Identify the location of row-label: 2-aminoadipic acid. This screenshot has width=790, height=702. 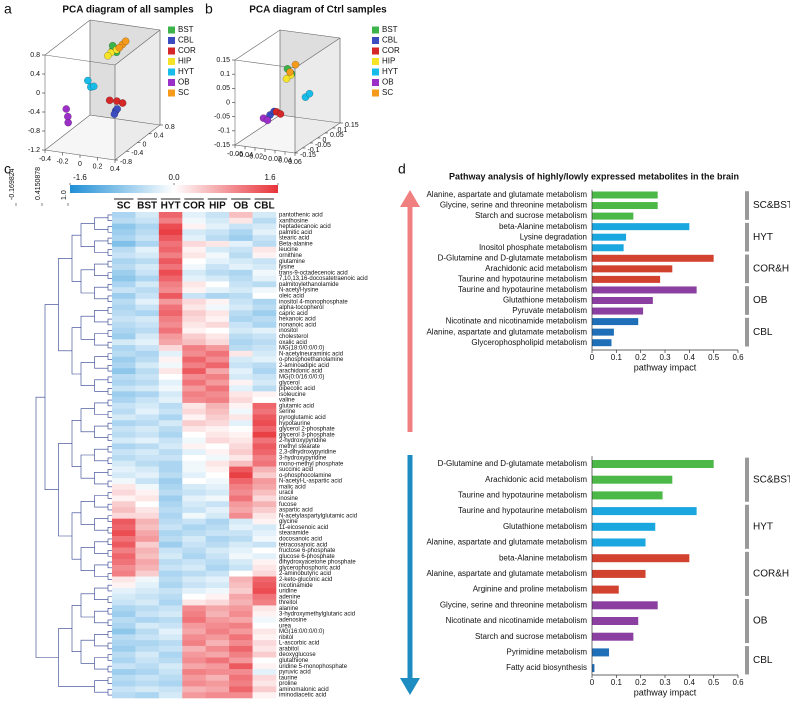
(304, 366).